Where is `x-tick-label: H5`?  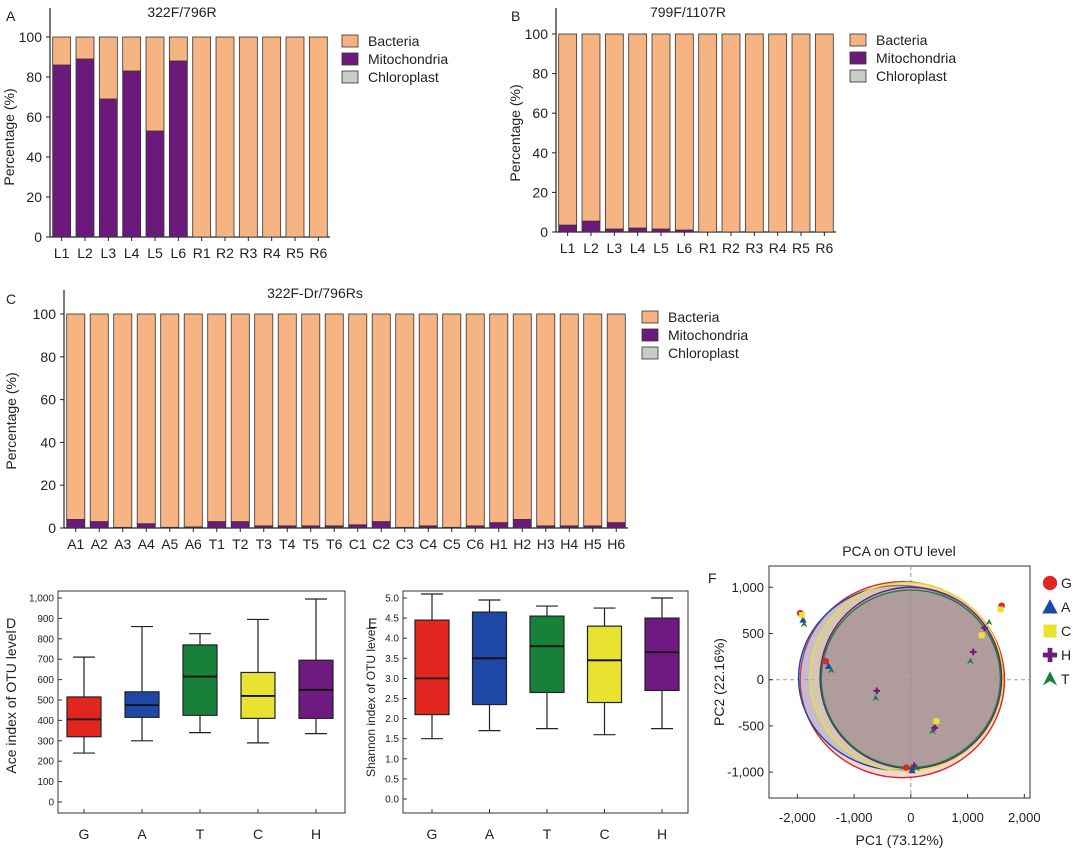
x-tick-label: H5 is located at coordinates (593, 544).